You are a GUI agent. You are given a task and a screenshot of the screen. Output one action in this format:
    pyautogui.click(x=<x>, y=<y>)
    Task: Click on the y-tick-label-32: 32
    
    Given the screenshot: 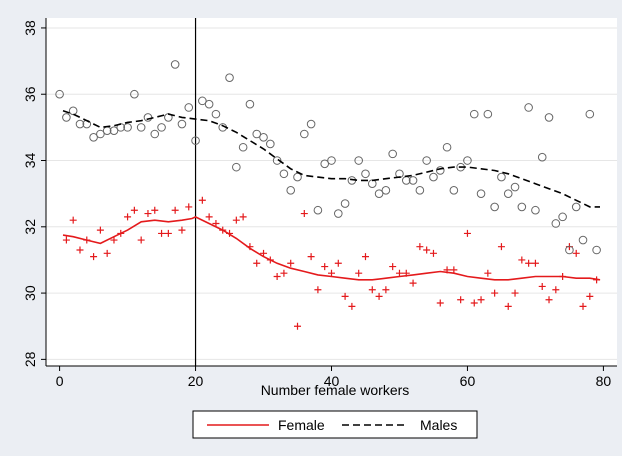 What is the action you would take?
    pyautogui.click(x=30, y=227)
    